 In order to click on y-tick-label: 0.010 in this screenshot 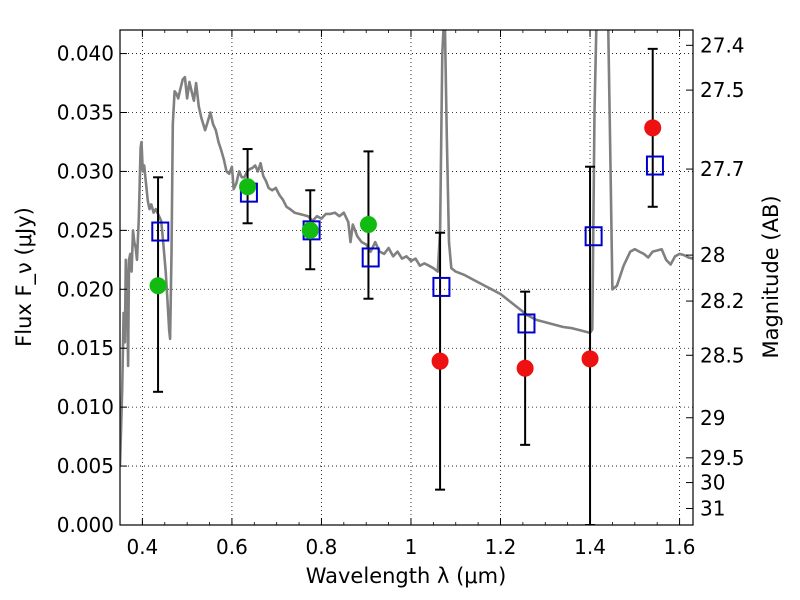, I will do `click(85, 407)`.